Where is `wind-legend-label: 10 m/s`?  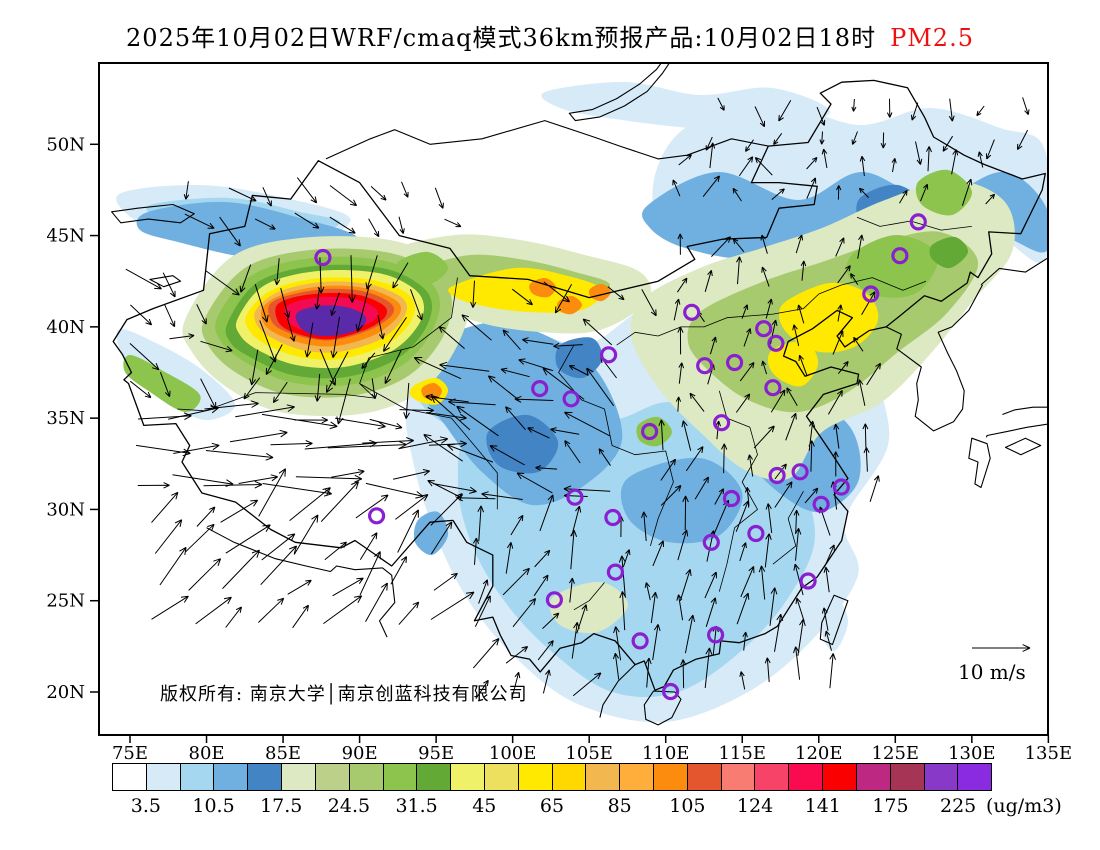 wind-legend-label: 10 m/s is located at coordinates (992, 672).